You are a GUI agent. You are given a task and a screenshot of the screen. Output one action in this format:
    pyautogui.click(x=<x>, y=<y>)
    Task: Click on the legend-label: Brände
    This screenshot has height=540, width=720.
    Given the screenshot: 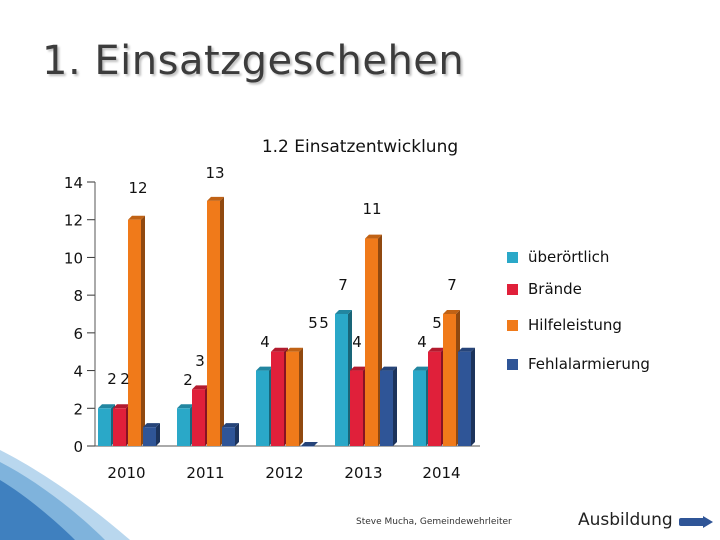 What is the action you would take?
    pyautogui.click(x=555, y=289)
    